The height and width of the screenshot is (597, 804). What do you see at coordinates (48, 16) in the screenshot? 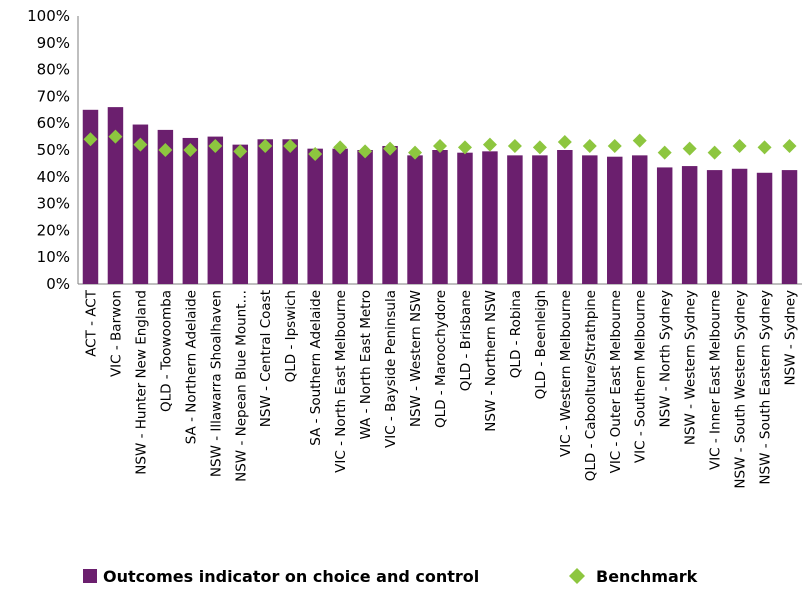
I see `y-tick-label: 100%` at bounding box center [48, 16].